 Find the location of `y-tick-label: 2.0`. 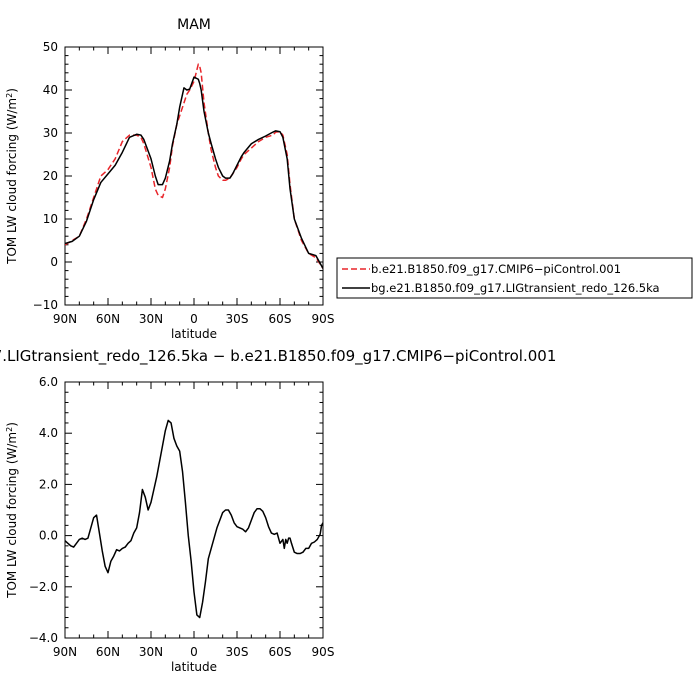

y-tick-label: 2.0 is located at coordinates (48, 484).